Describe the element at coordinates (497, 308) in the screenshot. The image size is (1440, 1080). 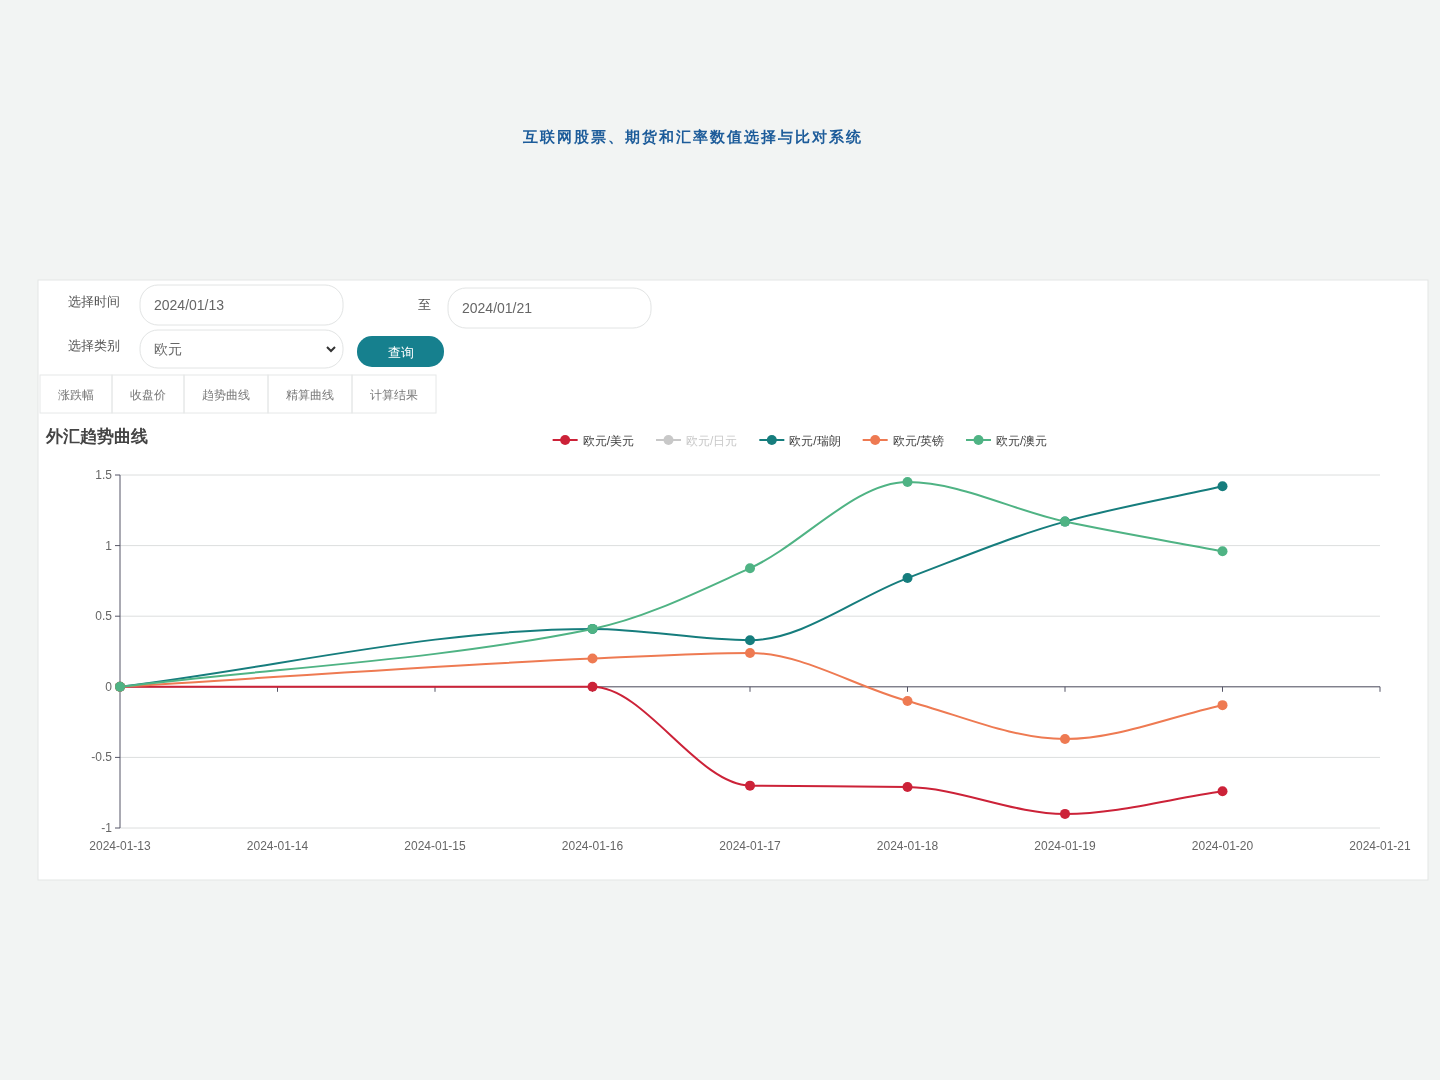
I see `text: 2024/01/21` at that location.